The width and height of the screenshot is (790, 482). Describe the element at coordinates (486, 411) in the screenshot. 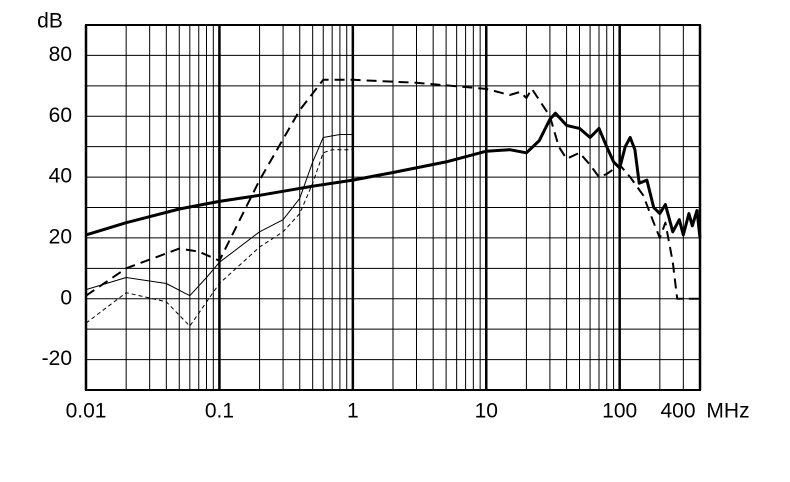

I see `x-tick-label: 10` at that location.